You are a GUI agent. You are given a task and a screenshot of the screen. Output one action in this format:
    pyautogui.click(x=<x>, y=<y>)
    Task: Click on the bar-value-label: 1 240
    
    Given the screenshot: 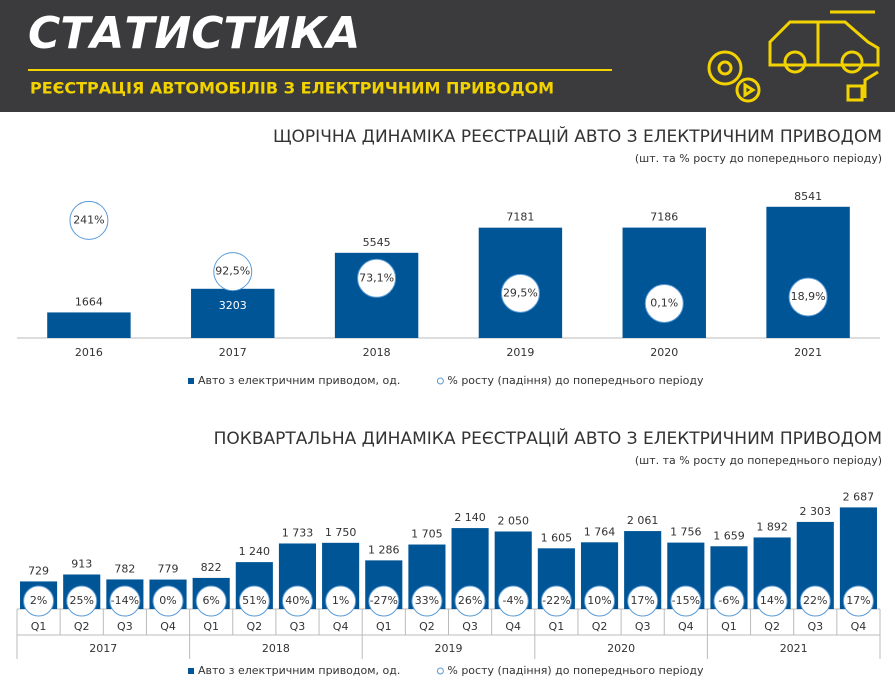 What is the action you would take?
    pyautogui.click(x=255, y=551)
    